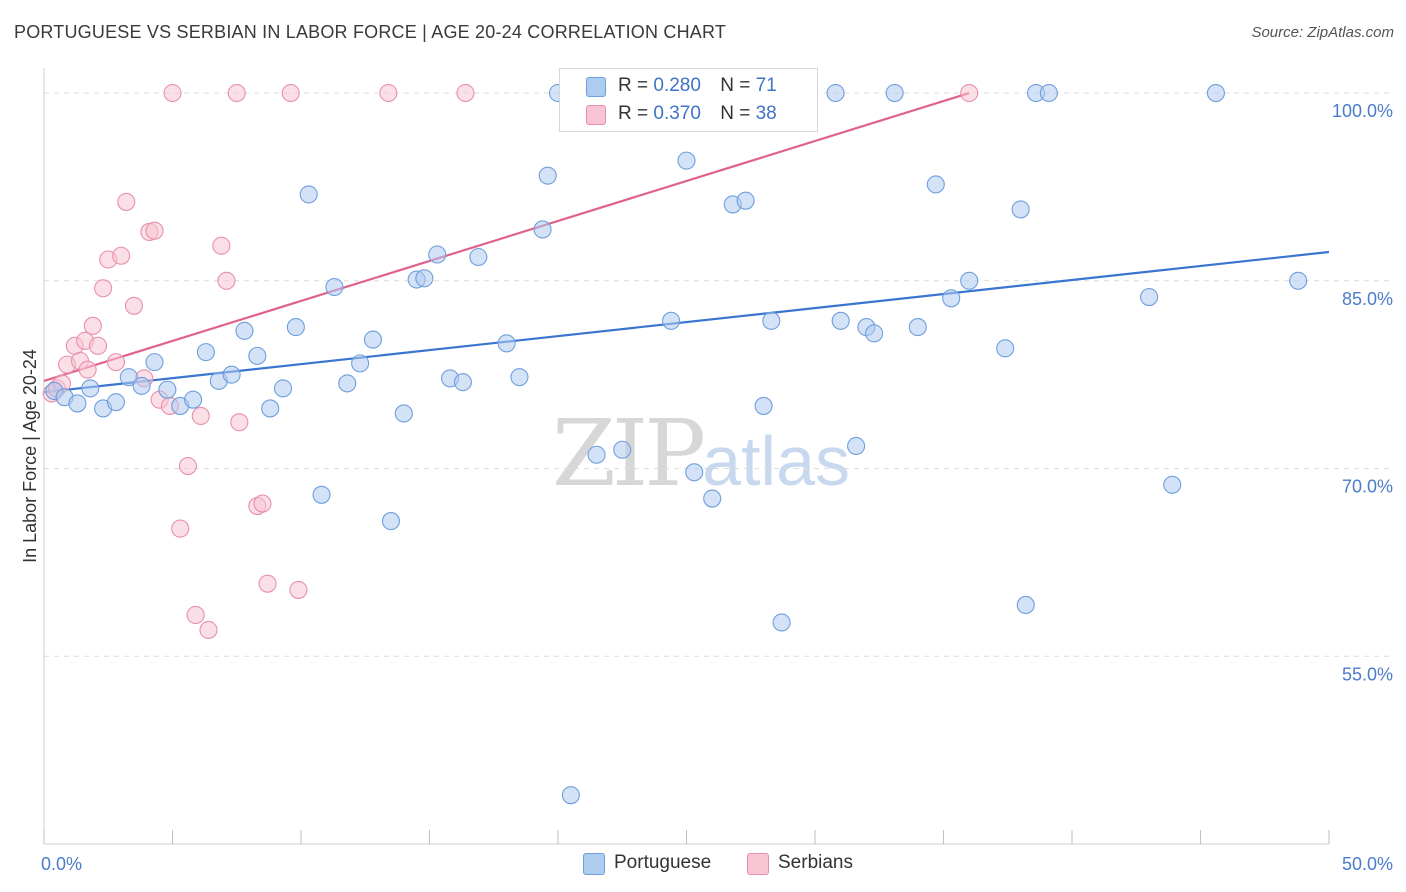 This screenshot has width=1406, height=892. Describe the element at coordinates (815, 862) in the screenshot. I see `bottom-legend-label-serbians: Serbians` at that location.